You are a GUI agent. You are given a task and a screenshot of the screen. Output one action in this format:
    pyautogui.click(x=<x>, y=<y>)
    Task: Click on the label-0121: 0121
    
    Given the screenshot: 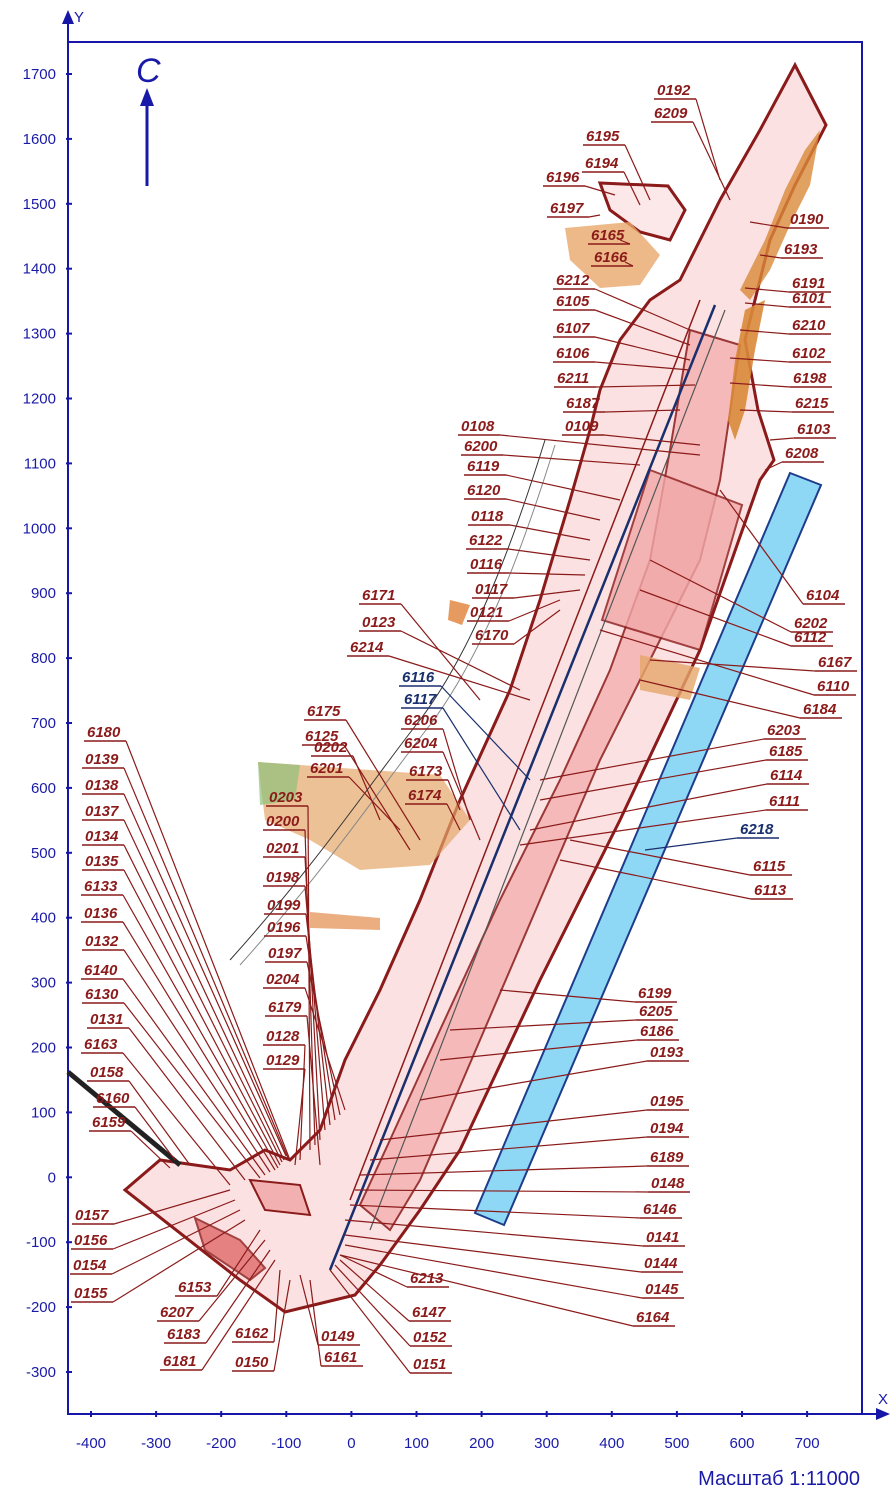 What is the action you would take?
    pyautogui.click(x=486, y=612)
    